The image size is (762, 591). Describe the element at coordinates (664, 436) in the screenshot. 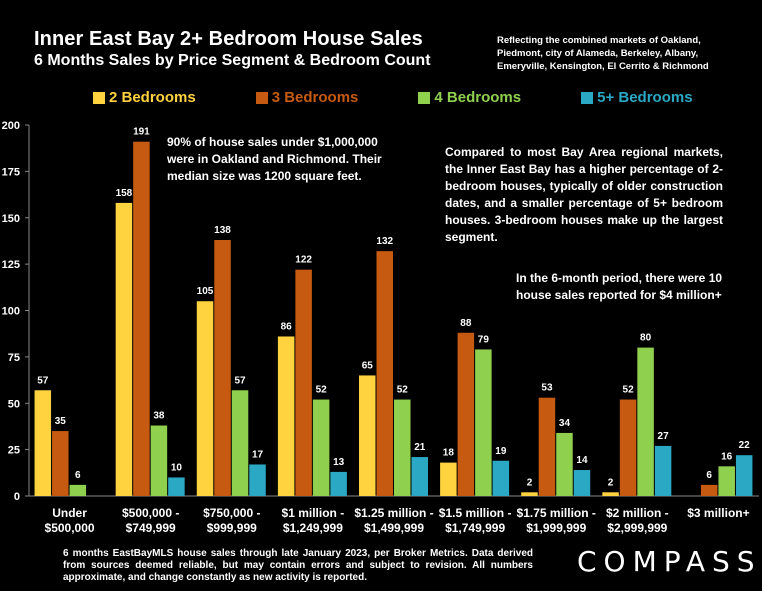

I see `data-label: 27` at that location.